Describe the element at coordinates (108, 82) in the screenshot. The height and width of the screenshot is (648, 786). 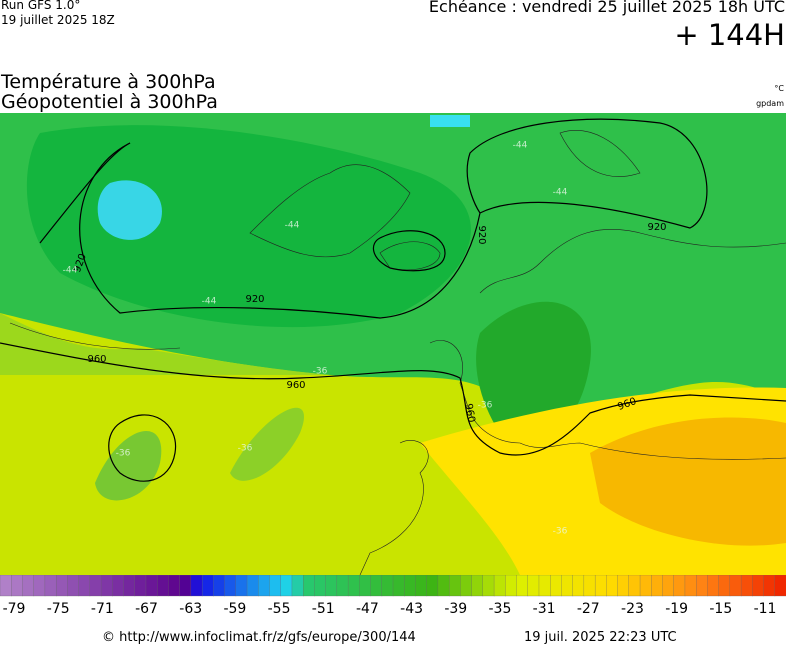
I see `title-temperature: Température à 300hPa` at that location.